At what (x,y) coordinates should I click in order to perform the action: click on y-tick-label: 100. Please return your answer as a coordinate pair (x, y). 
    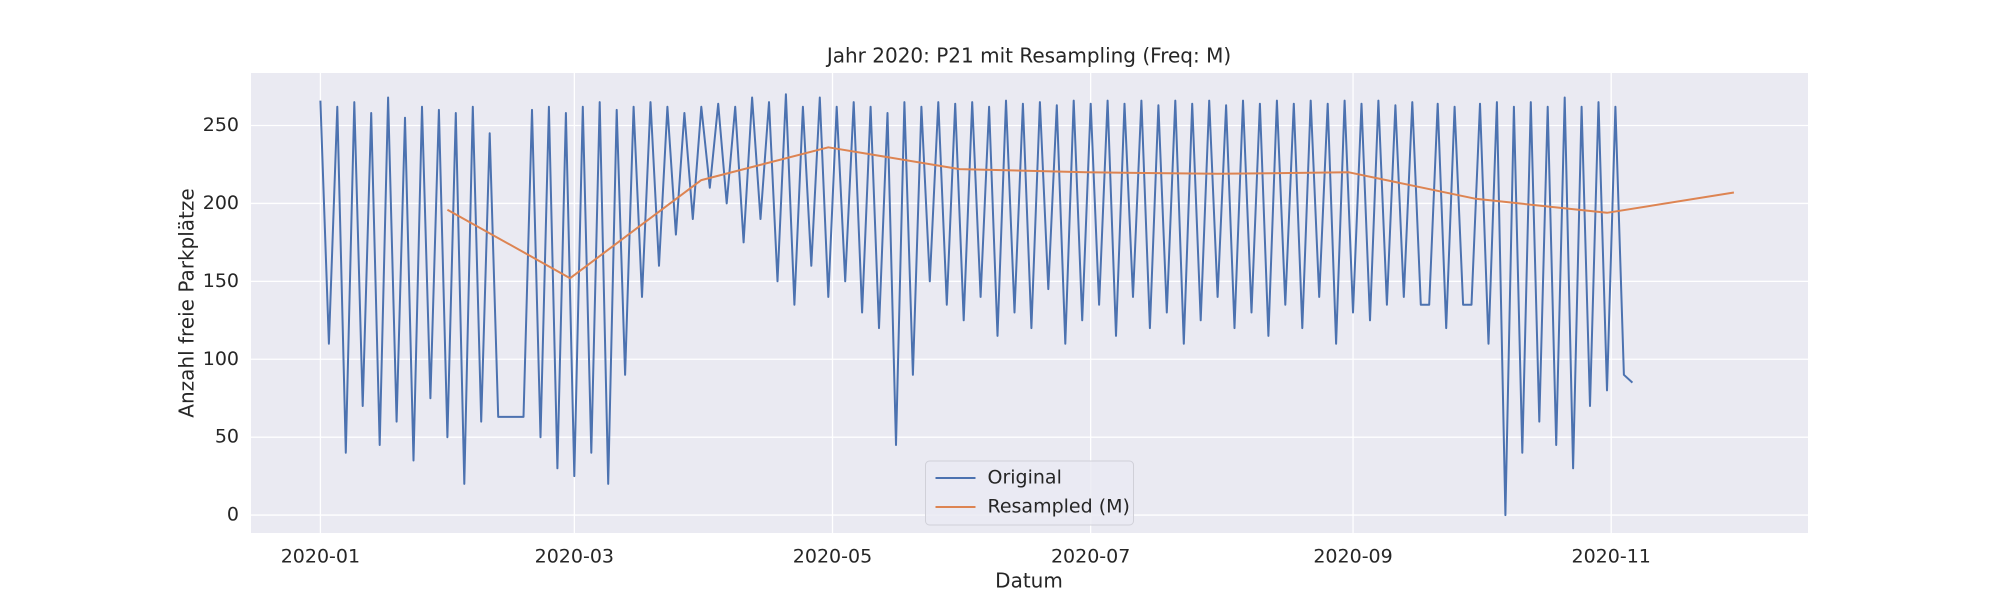
    Looking at the image, I should click on (221, 359).